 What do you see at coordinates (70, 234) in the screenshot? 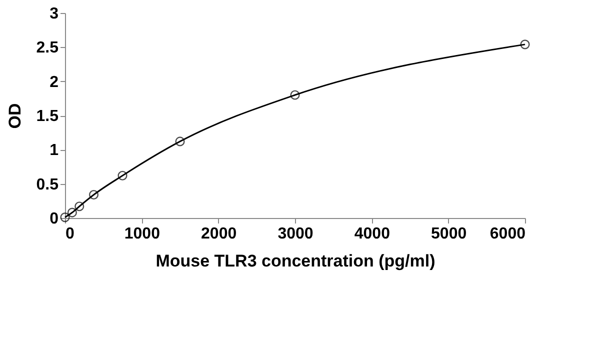
I see `x-tick-label: 0` at bounding box center [70, 234].